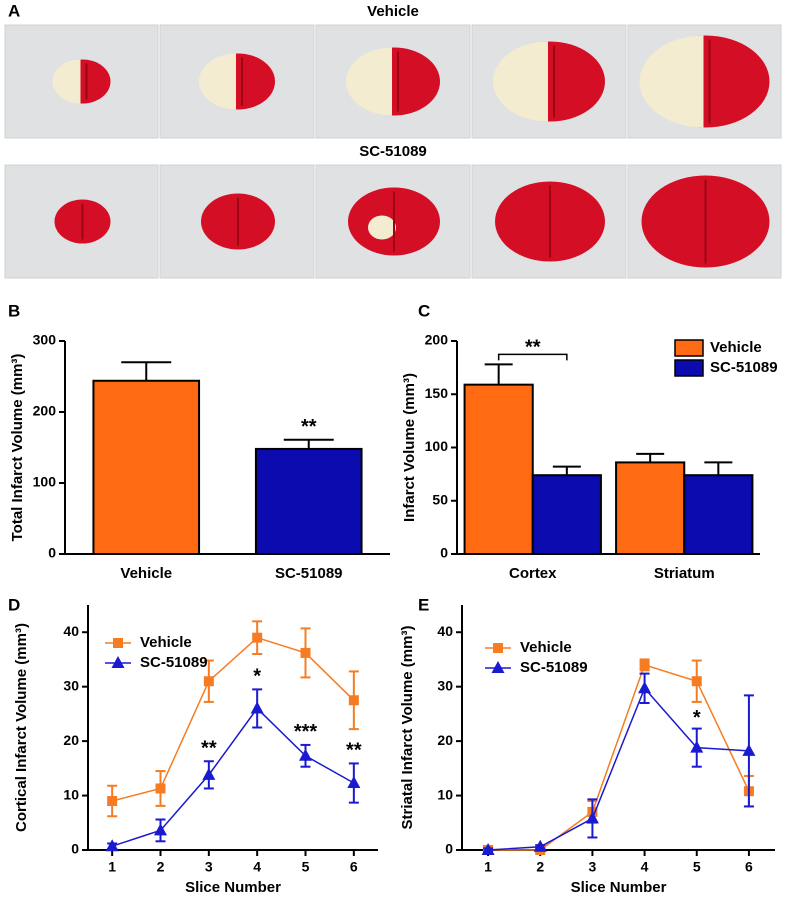 The height and width of the screenshot is (900, 787). What do you see at coordinates (14, 604) in the screenshot?
I see `panel-label: D` at bounding box center [14, 604].